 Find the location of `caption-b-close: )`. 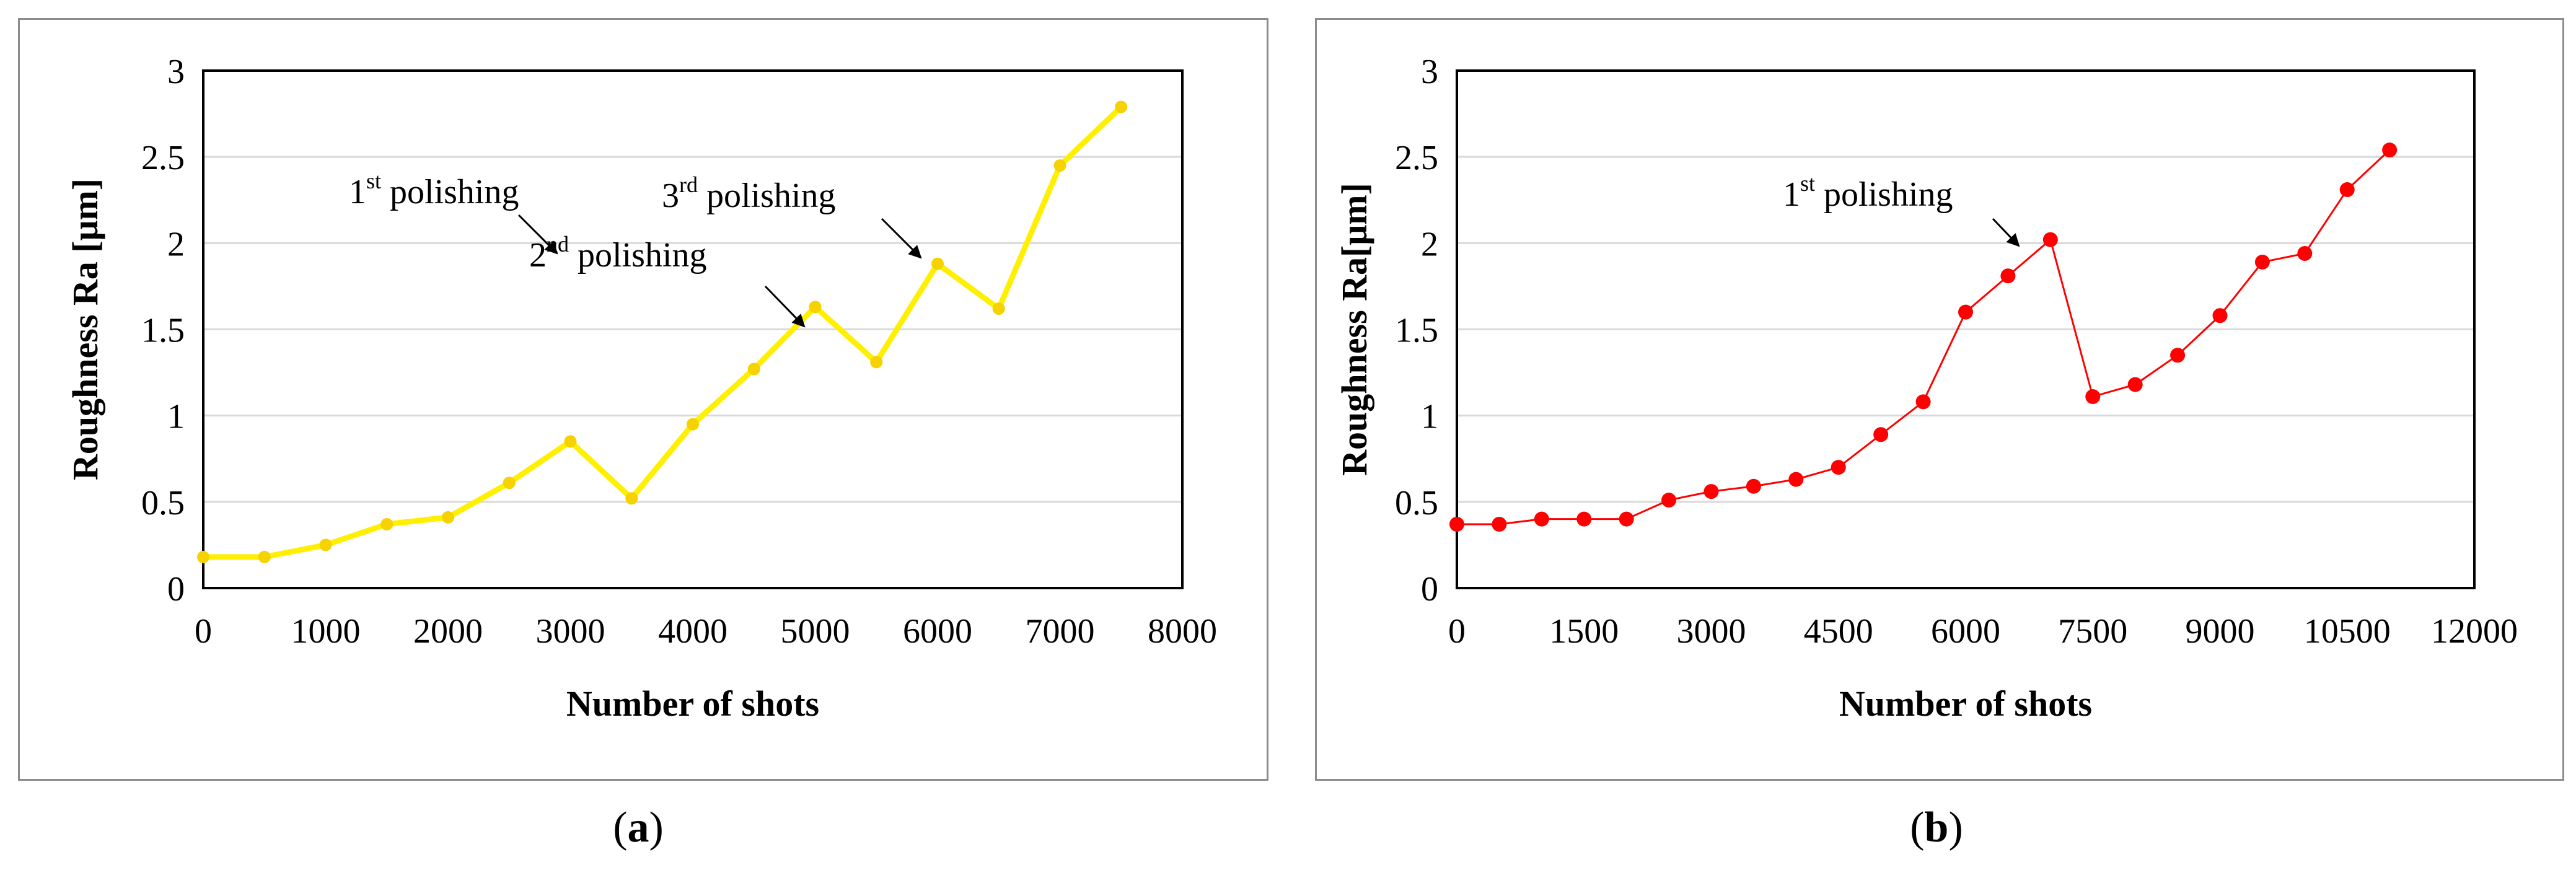

caption-b-close: ) is located at coordinates (1956, 827).